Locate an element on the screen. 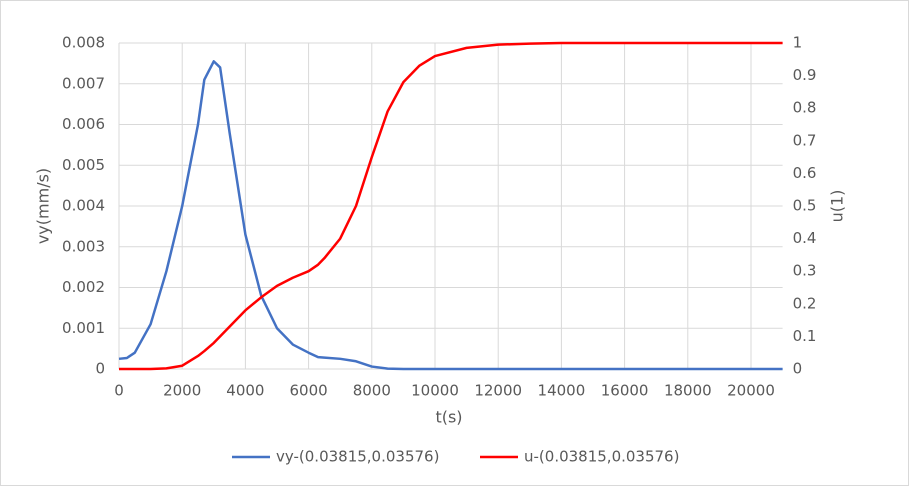 This screenshot has width=909, height=490. y-tick-label: 0.003 is located at coordinates (83, 246).